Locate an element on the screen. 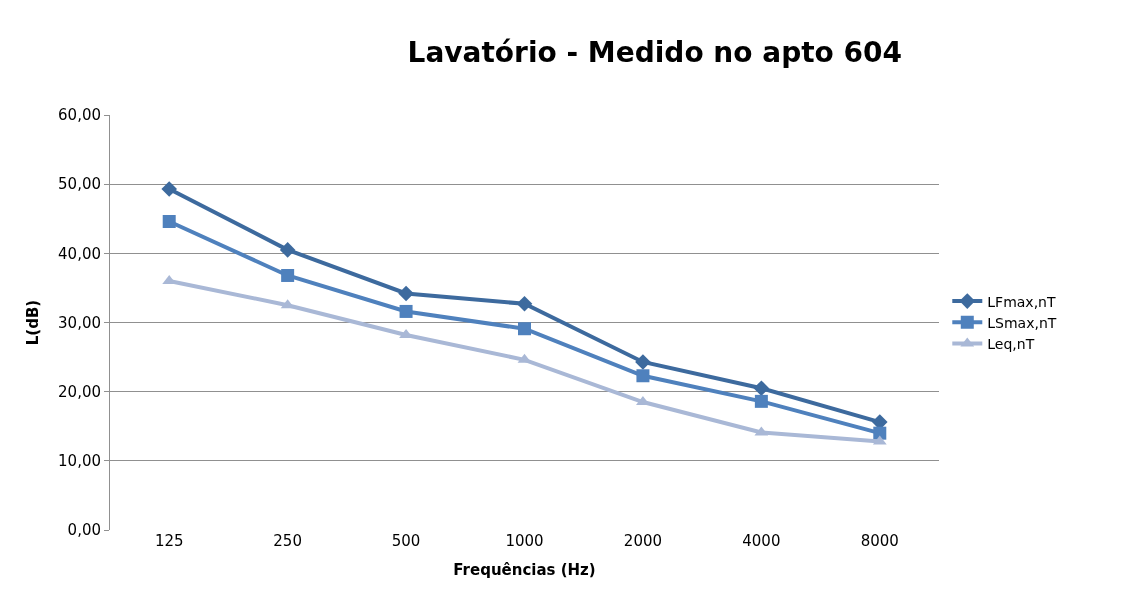  chart-title: Lavatório - Medido no apto 604 is located at coordinates (655, 52).